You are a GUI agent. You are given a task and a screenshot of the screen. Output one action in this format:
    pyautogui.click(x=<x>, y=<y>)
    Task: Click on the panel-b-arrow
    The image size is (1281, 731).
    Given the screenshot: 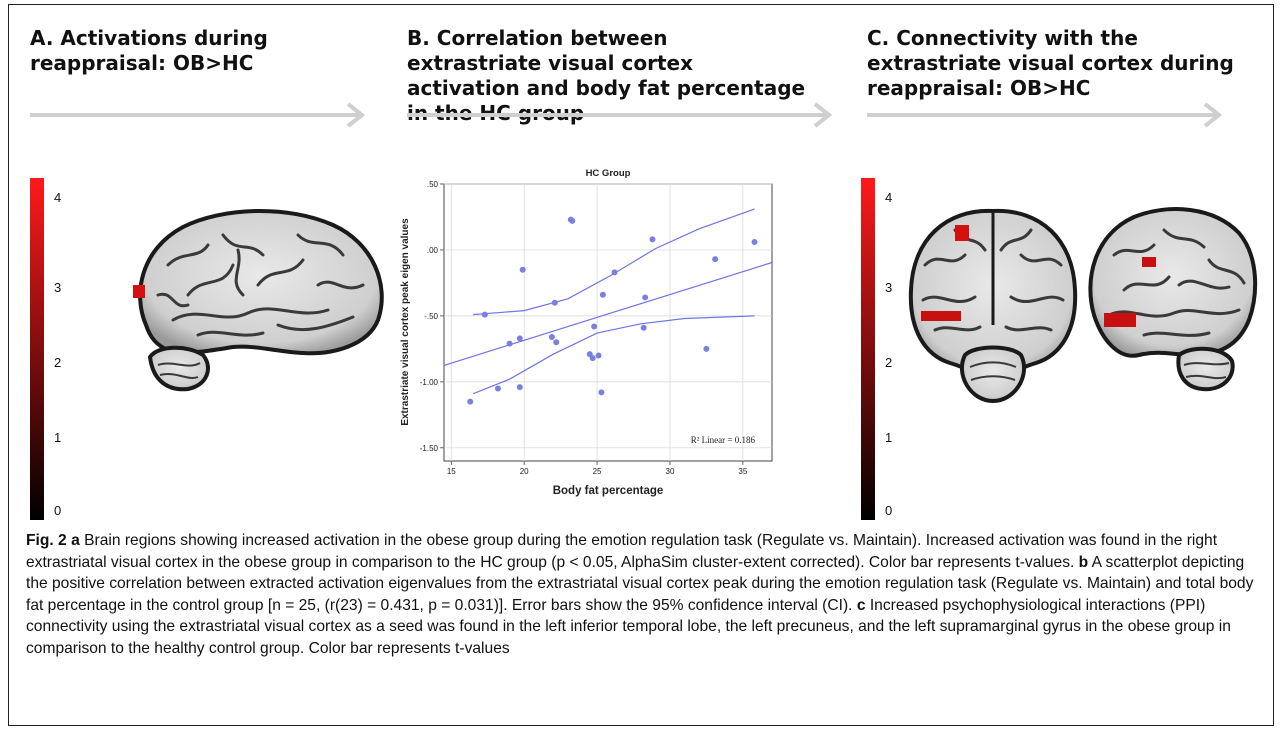 What is the action you would take?
    pyautogui.click(x=620, y=115)
    